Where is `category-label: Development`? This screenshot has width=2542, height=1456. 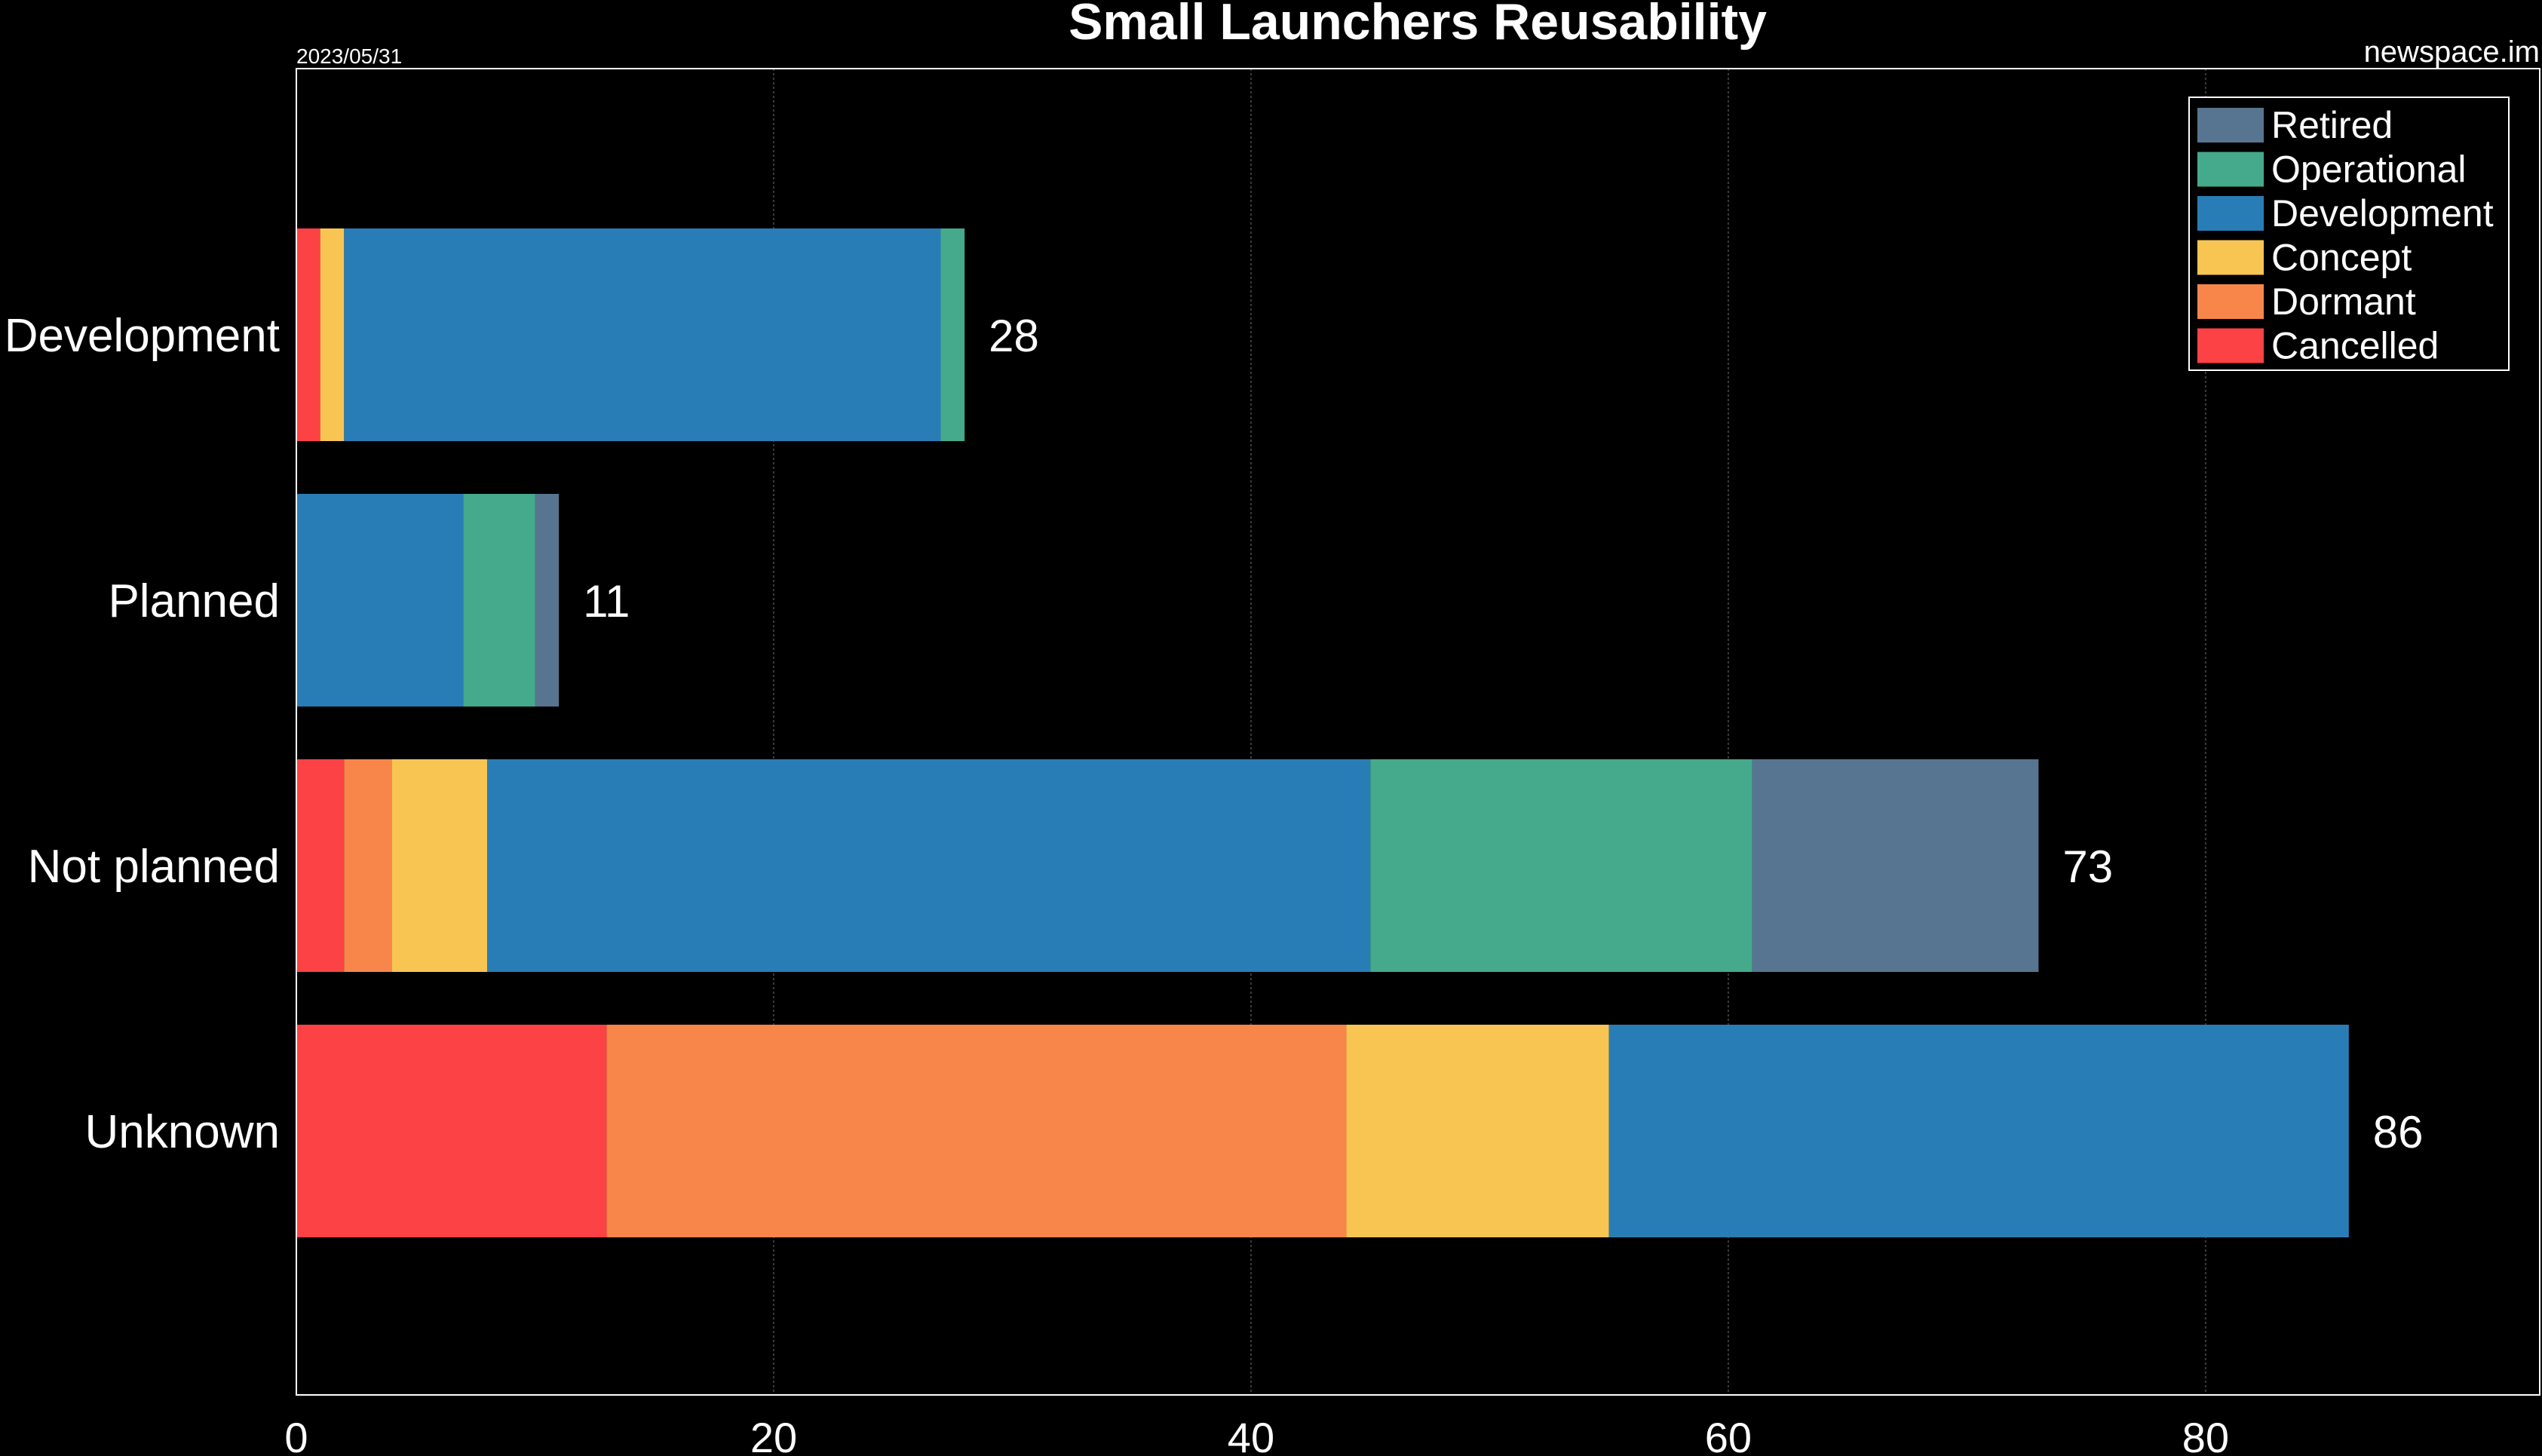 category-label: Development is located at coordinates (142, 336).